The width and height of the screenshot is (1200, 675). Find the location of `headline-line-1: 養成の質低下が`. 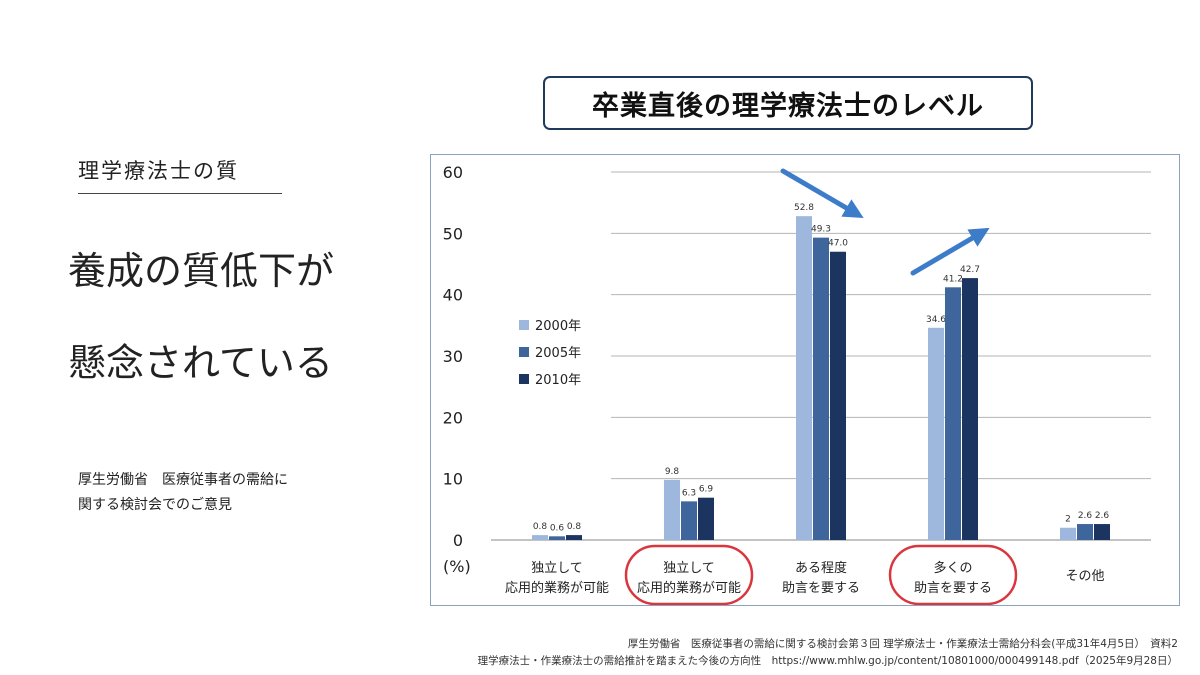

headline-line-1: 養成の質低下が is located at coordinates (201, 271).